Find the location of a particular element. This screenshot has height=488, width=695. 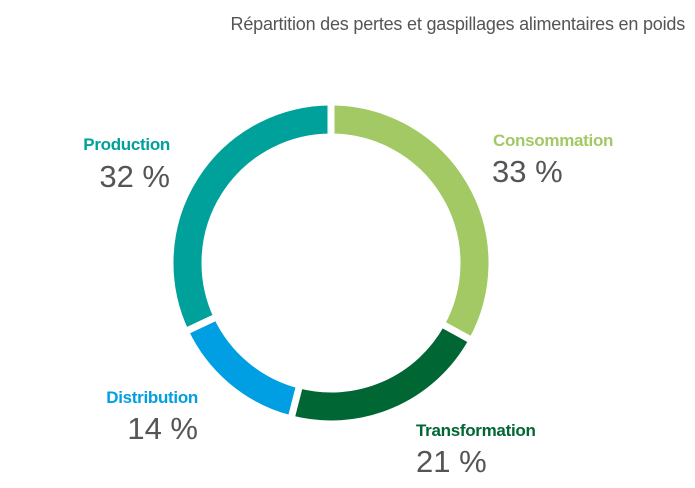

label-consommation: Consommation is located at coordinates (553, 140).